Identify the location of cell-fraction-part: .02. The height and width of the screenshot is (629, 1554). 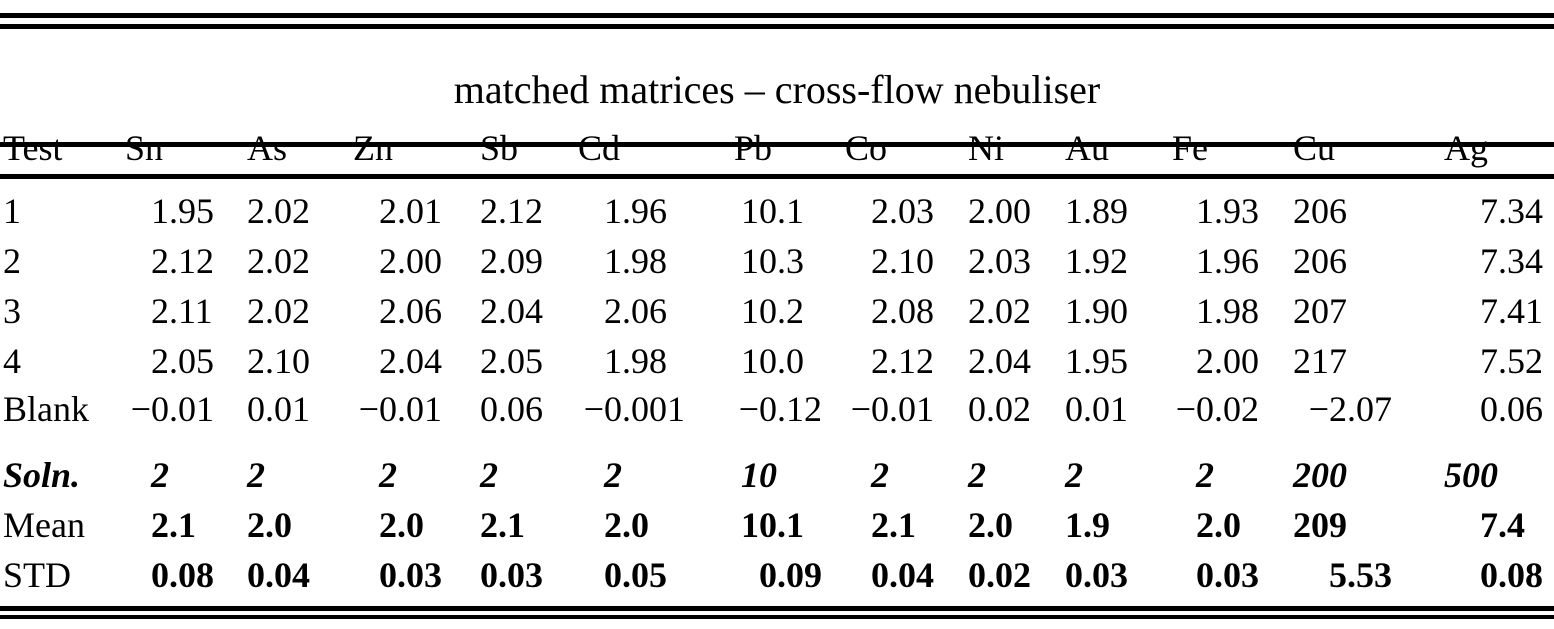
(287, 311).